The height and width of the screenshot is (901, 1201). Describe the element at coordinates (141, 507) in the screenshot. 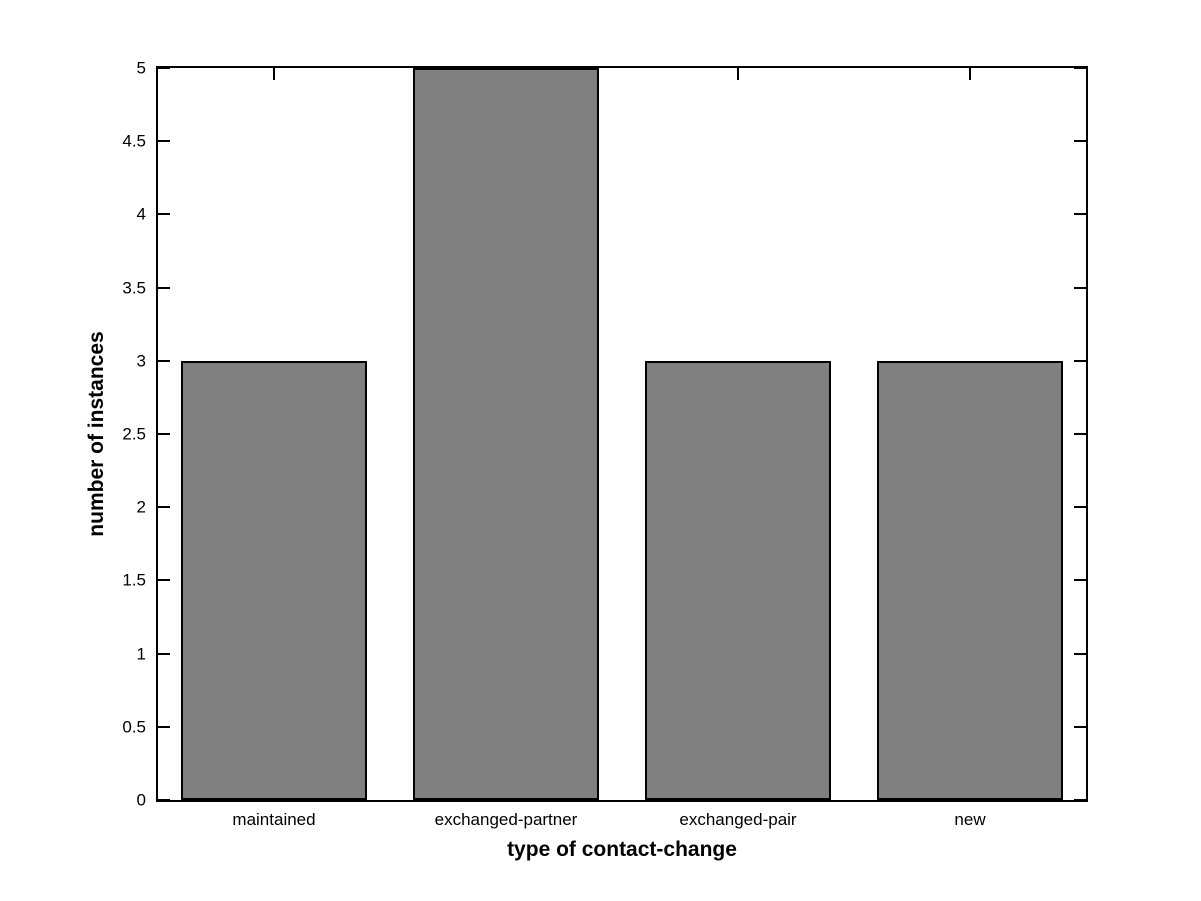

I see `y-tick-label: 2` at that location.